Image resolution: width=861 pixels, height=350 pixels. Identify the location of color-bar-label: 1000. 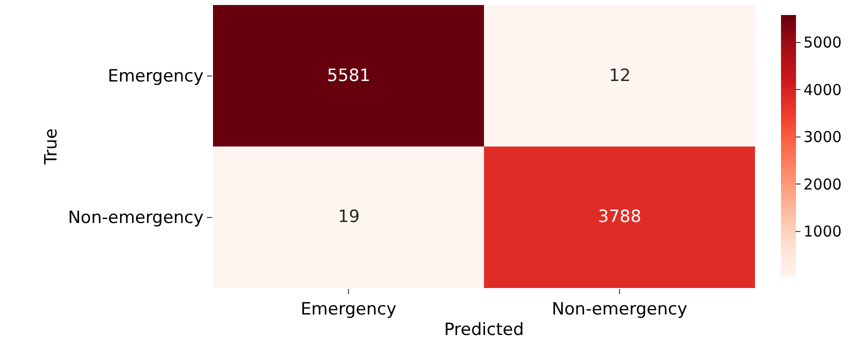
(823, 231).